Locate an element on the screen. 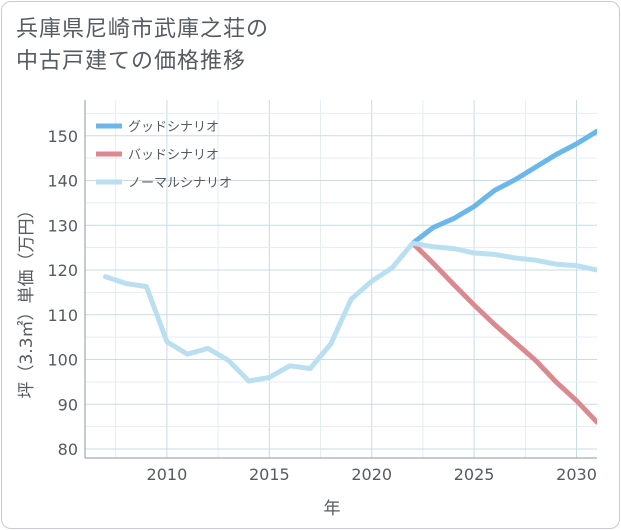 The height and width of the screenshot is (530, 621). x-tick-label: 2015 is located at coordinates (269, 474).